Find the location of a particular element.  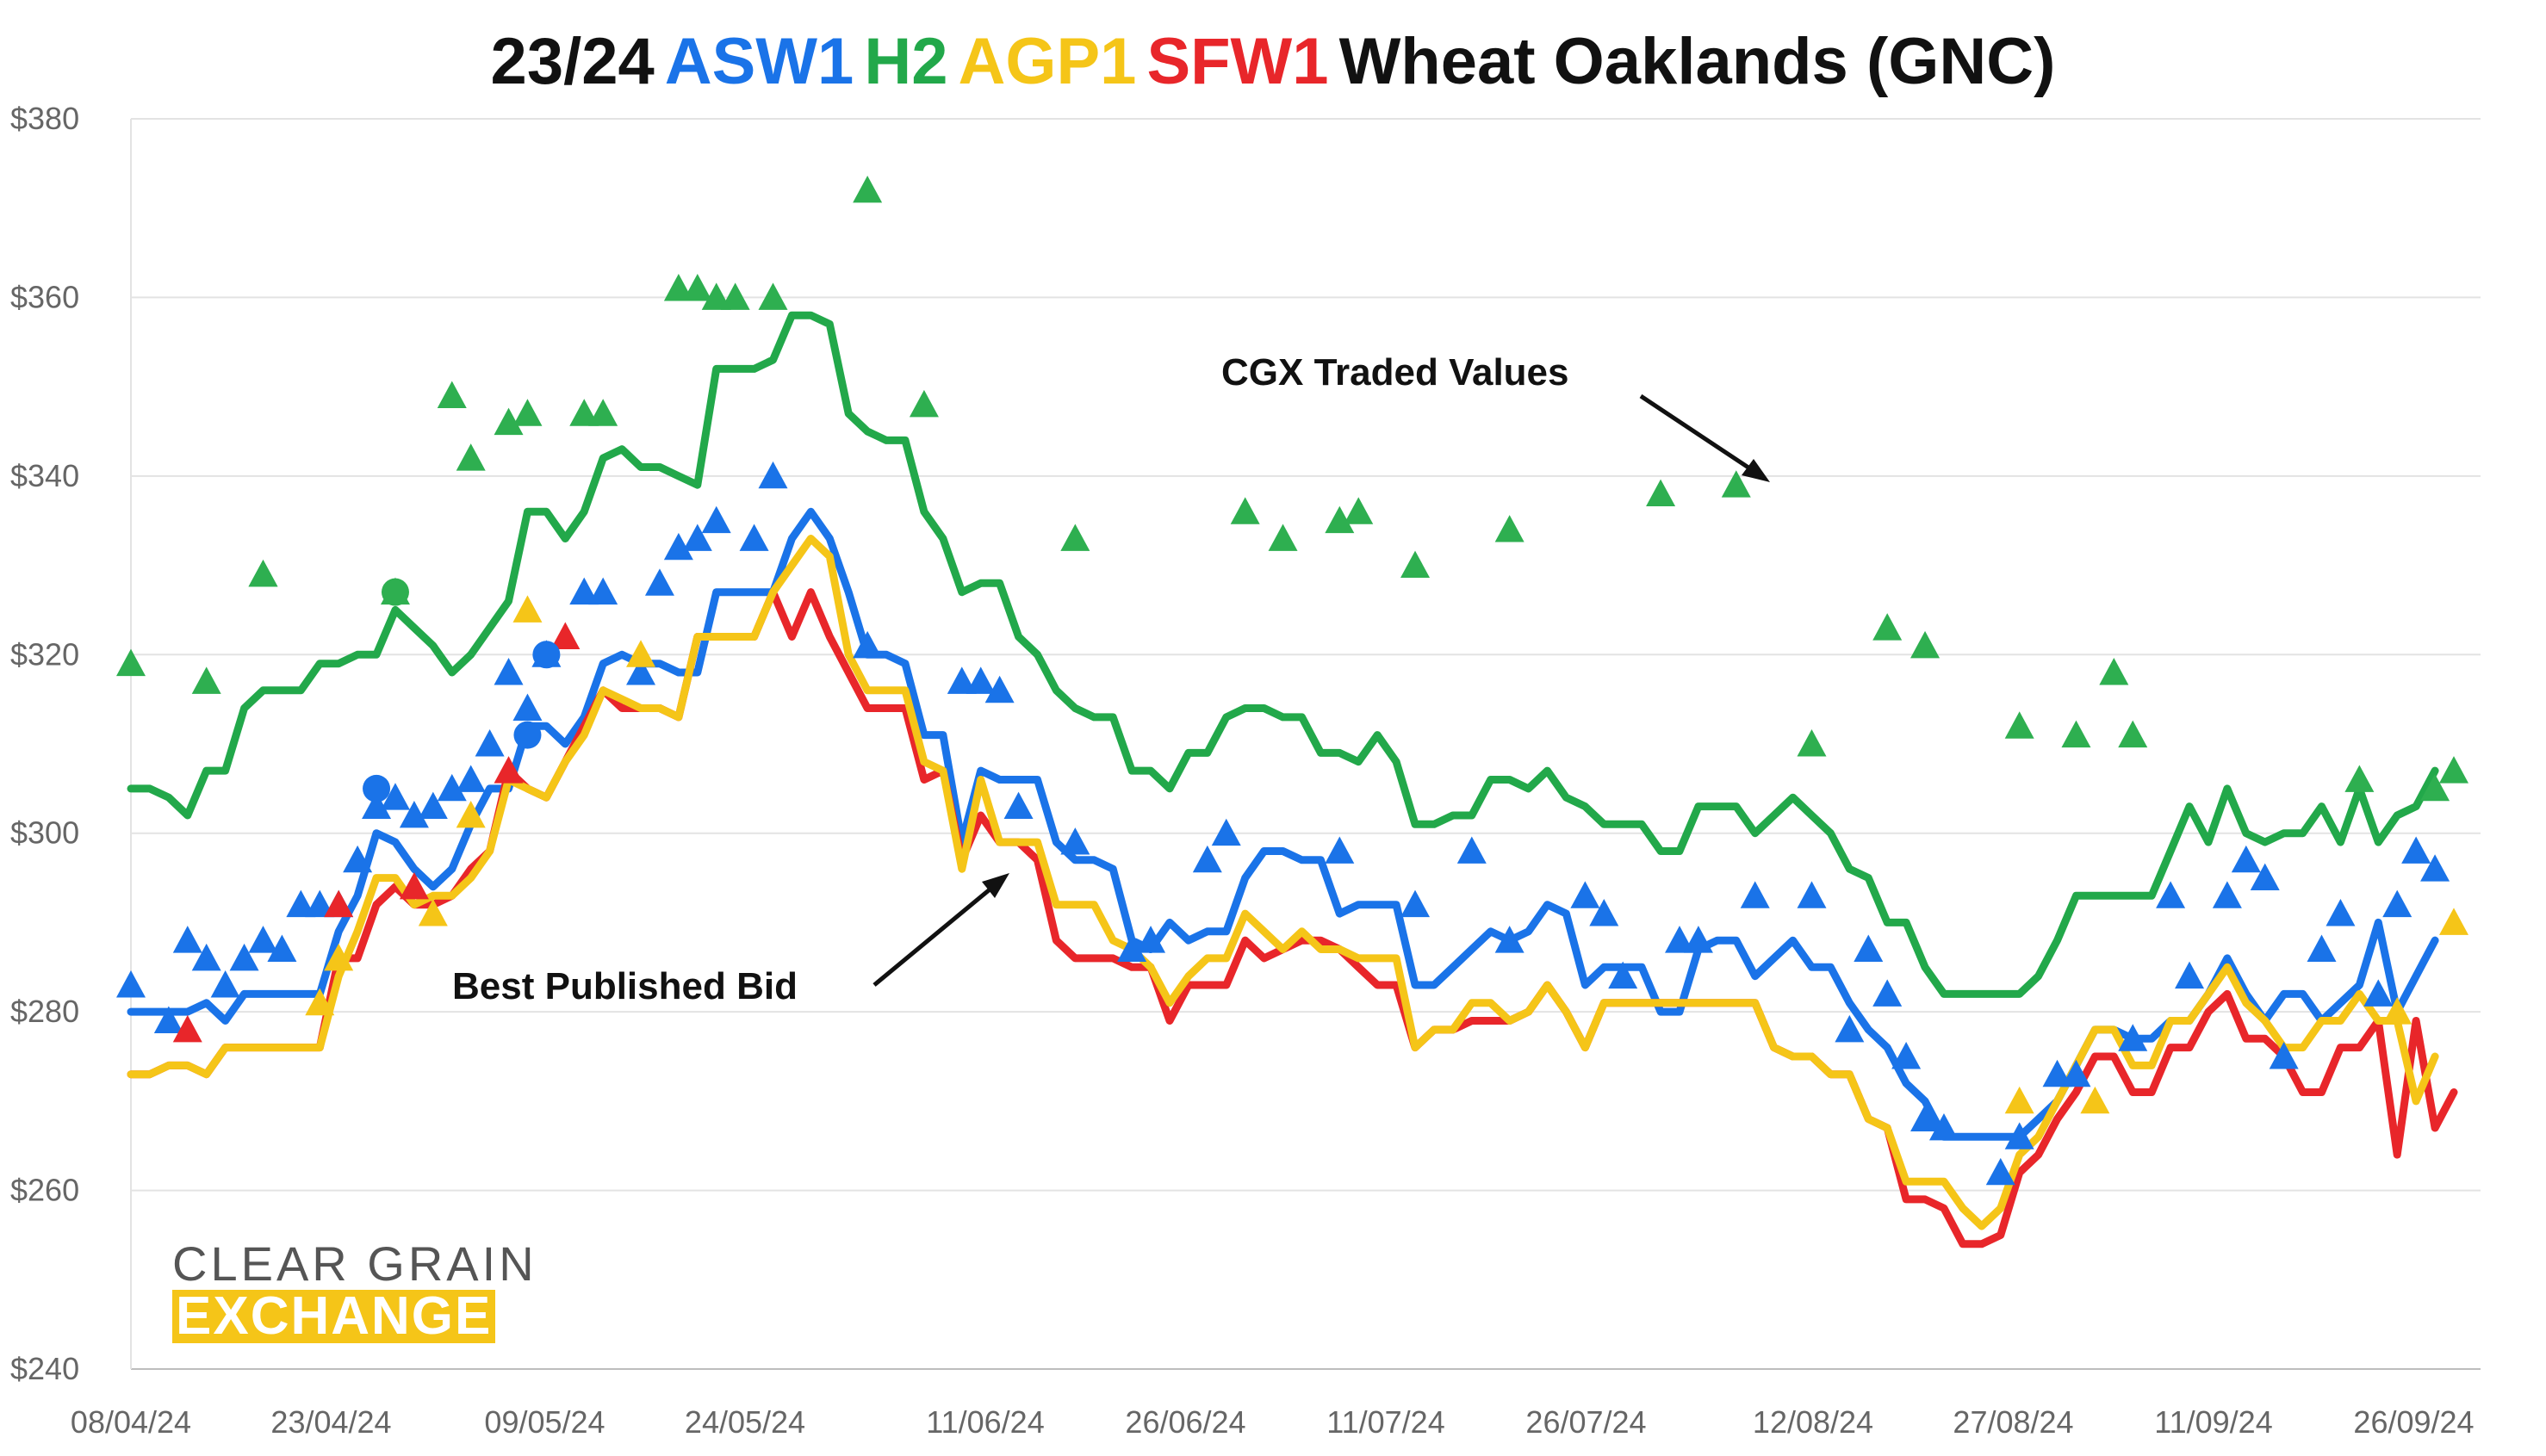

title-sfw1: SFW1 is located at coordinates (1237, 62).